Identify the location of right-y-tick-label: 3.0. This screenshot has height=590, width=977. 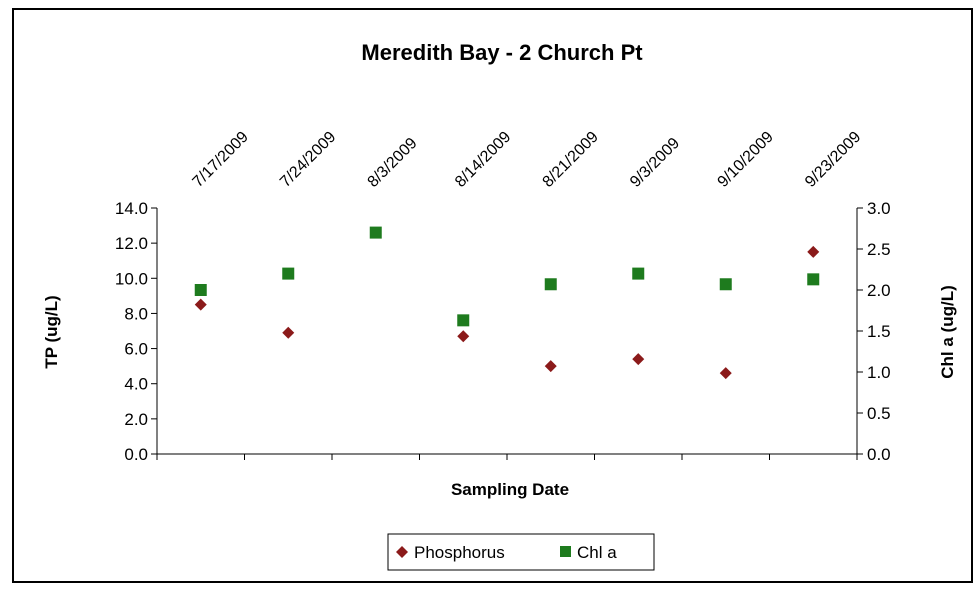
(879, 208).